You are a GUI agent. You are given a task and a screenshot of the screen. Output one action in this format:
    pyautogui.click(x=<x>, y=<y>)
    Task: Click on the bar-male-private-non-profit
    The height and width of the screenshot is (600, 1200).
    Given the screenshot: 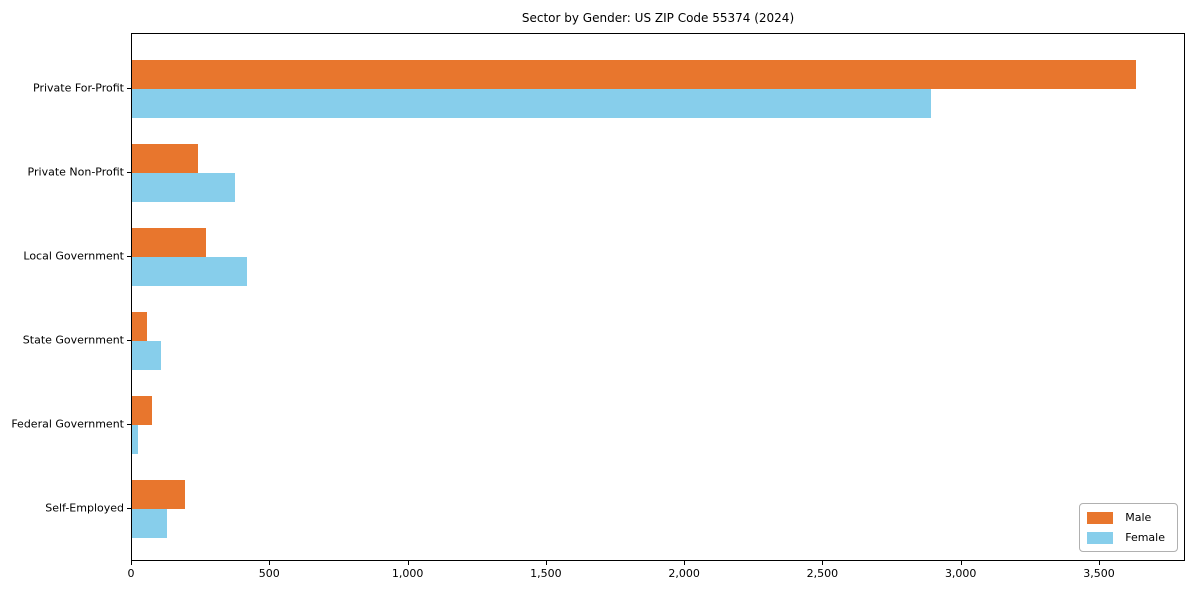 What is the action you would take?
    pyautogui.click(x=165, y=158)
    